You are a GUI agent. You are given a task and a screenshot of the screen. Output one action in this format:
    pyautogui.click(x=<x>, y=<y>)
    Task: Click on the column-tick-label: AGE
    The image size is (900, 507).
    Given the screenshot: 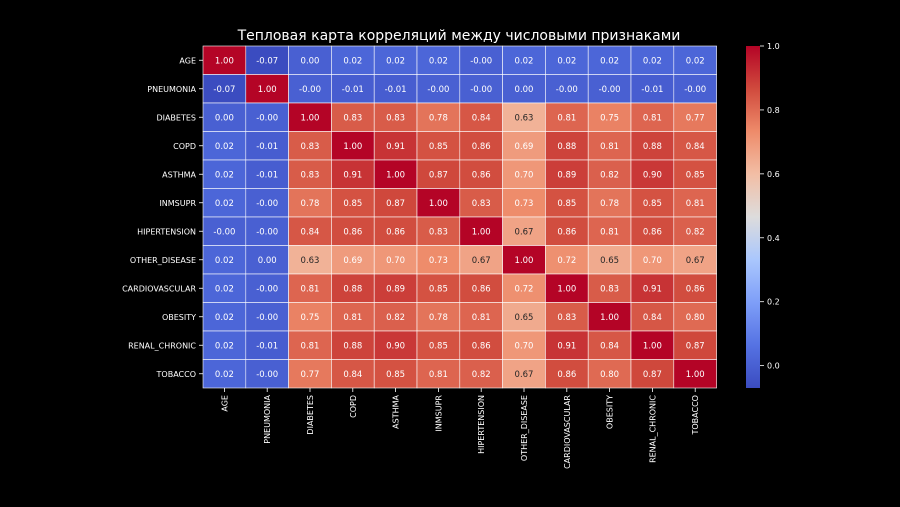 What is the action you would take?
    pyautogui.click(x=224, y=403)
    